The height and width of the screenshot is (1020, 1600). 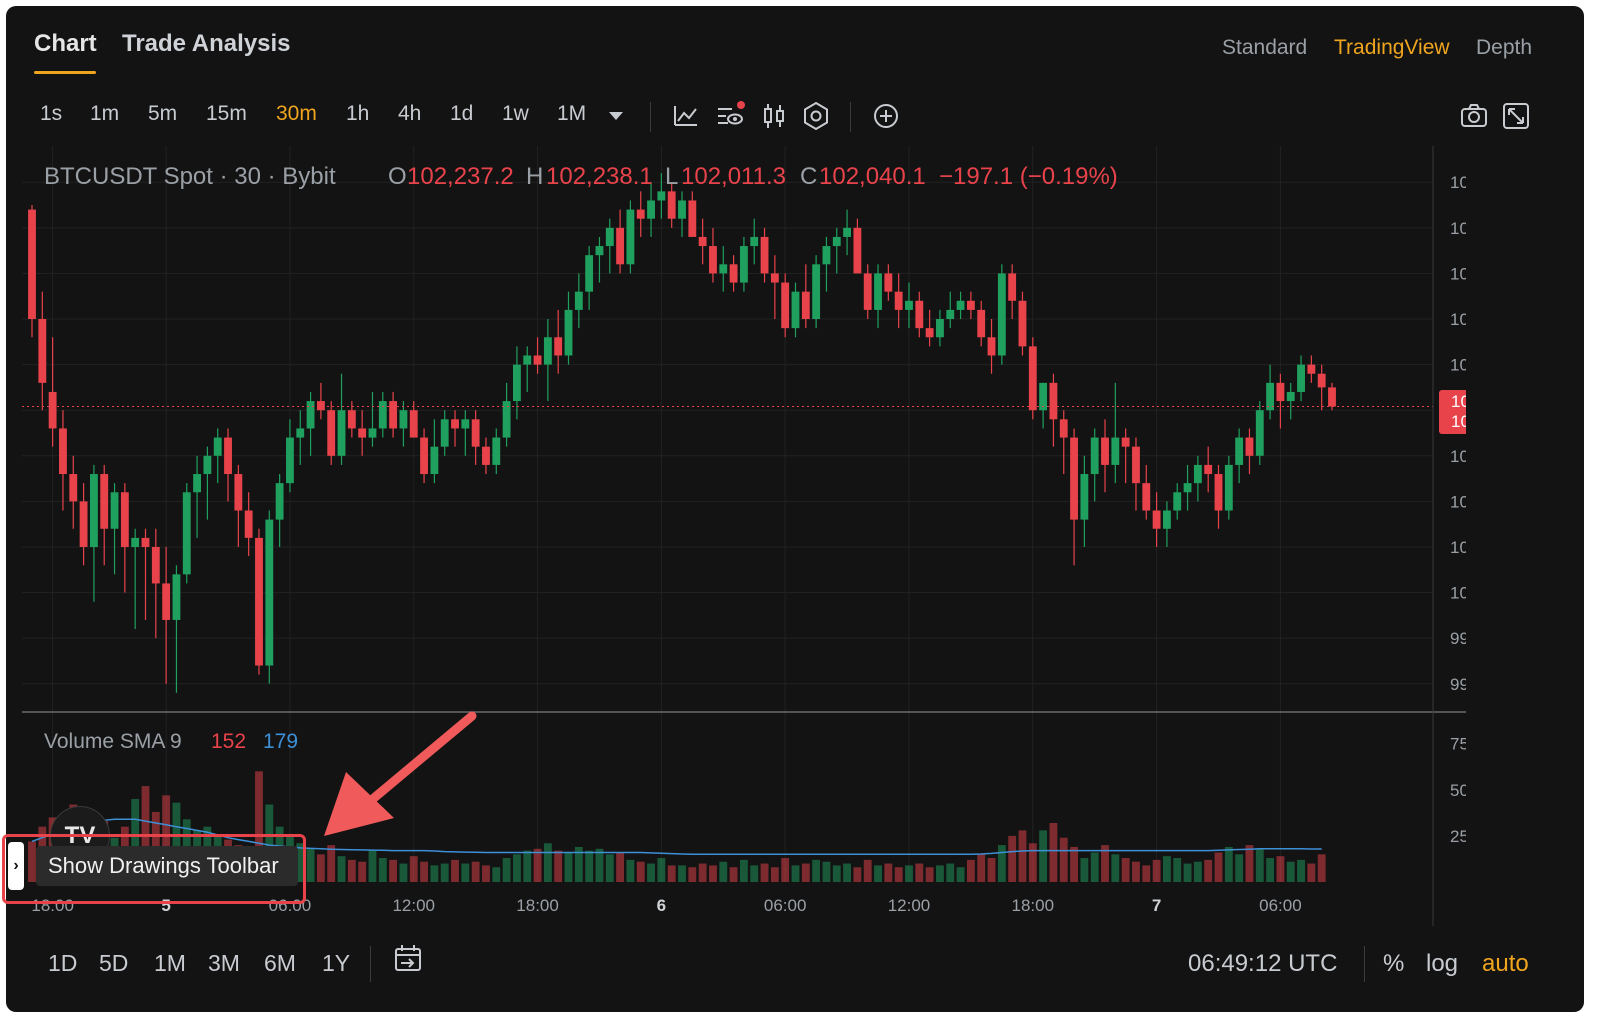 I want to click on timeframe-1w: 1w, so click(x=515, y=113).